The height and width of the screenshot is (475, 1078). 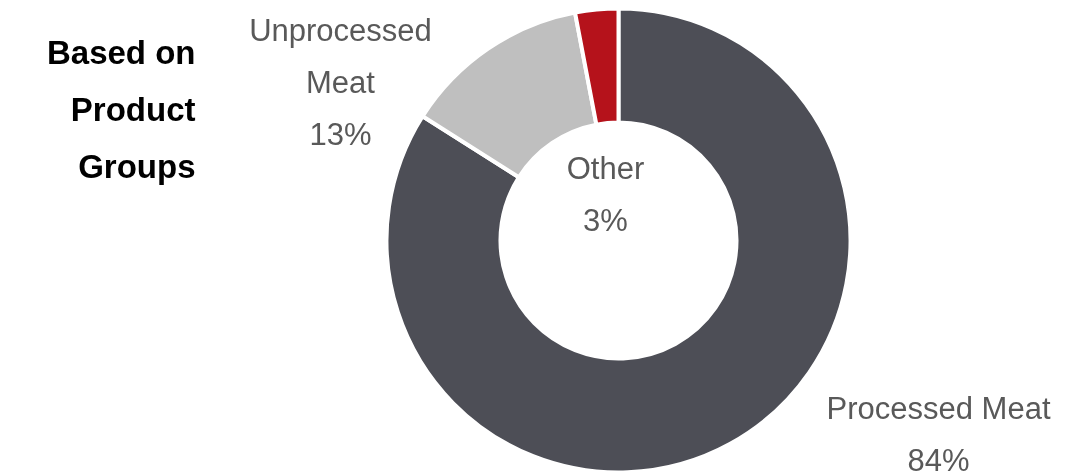 I want to click on data-label: 84%, so click(x=938, y=459).